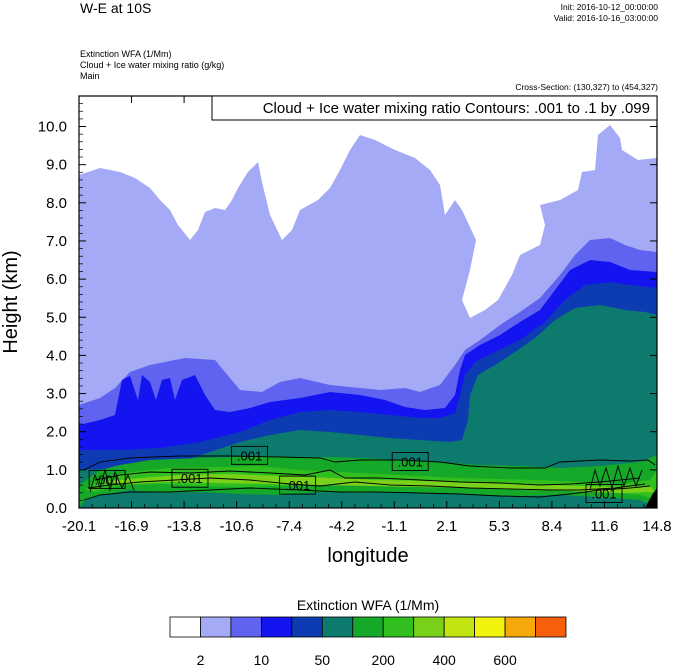  I want to click on init-time: Init: 2016-10-12_00:00:00, so click(609, 7).